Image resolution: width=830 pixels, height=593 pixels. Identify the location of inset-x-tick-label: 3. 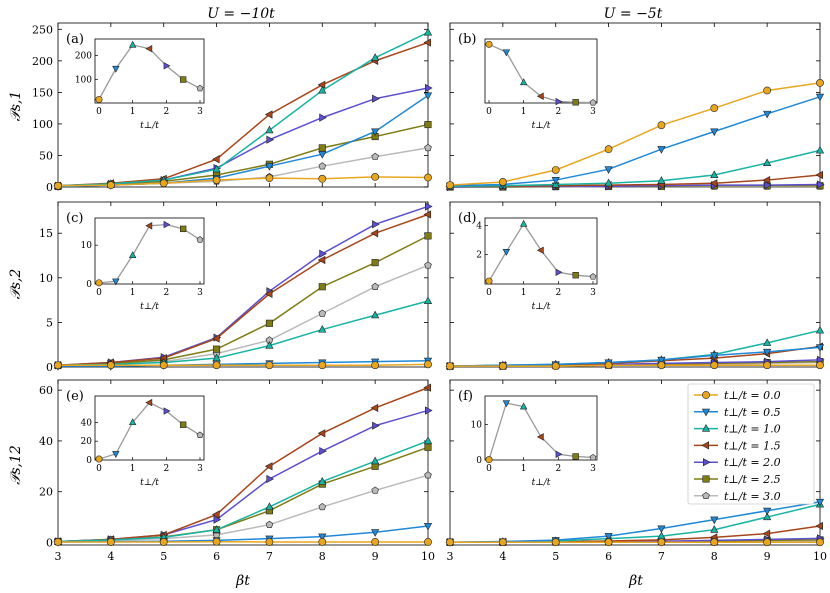
(200, 293).